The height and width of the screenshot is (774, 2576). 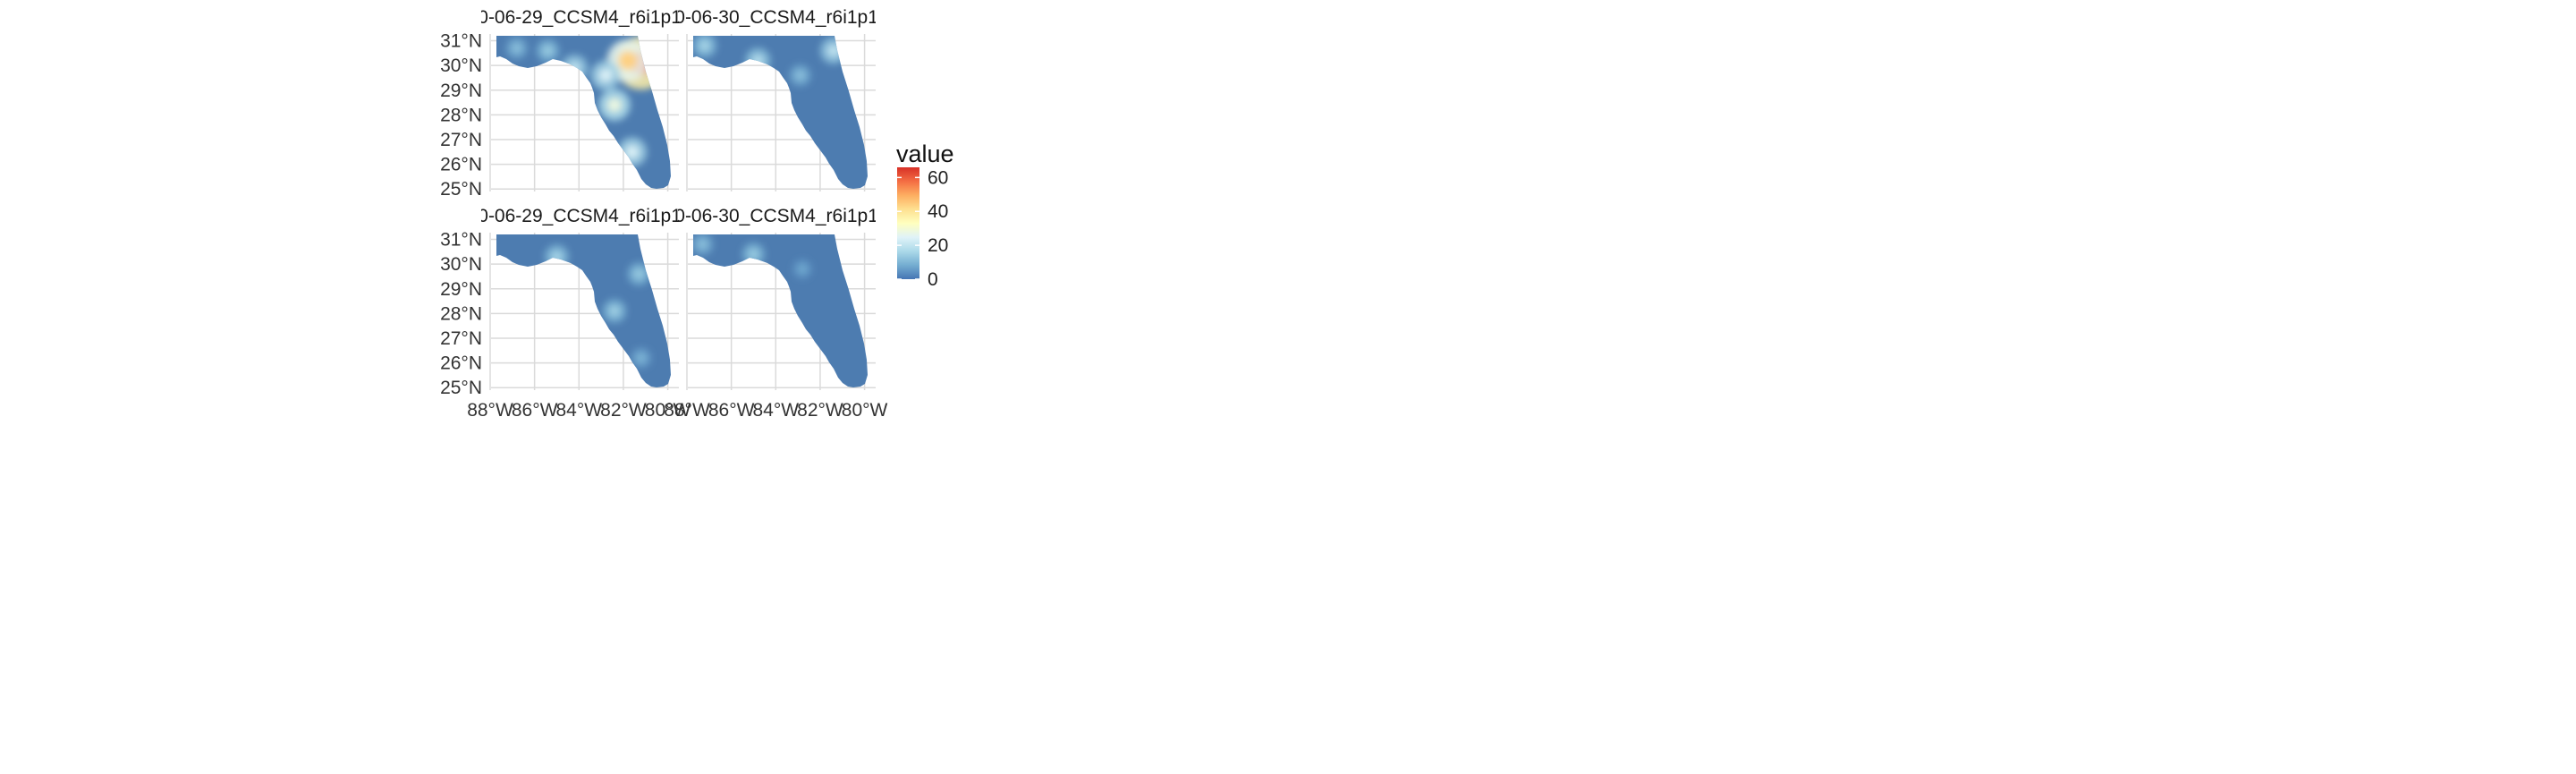 I want to click on facet-strip-title: pr_2080-06-30_CCSM4_r6i1p1_rcp85, so click(x=776, y=216).